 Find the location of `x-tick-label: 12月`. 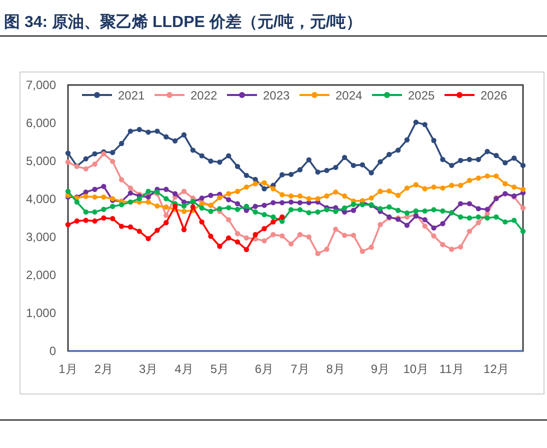

x-tick-label: 12月 is located at coordinates (496, 369).